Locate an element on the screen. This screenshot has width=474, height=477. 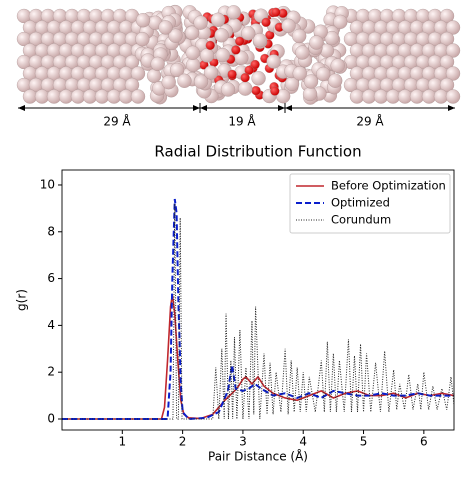
chart-title: Radial Distribution Function is located at coordinates (257, 152).